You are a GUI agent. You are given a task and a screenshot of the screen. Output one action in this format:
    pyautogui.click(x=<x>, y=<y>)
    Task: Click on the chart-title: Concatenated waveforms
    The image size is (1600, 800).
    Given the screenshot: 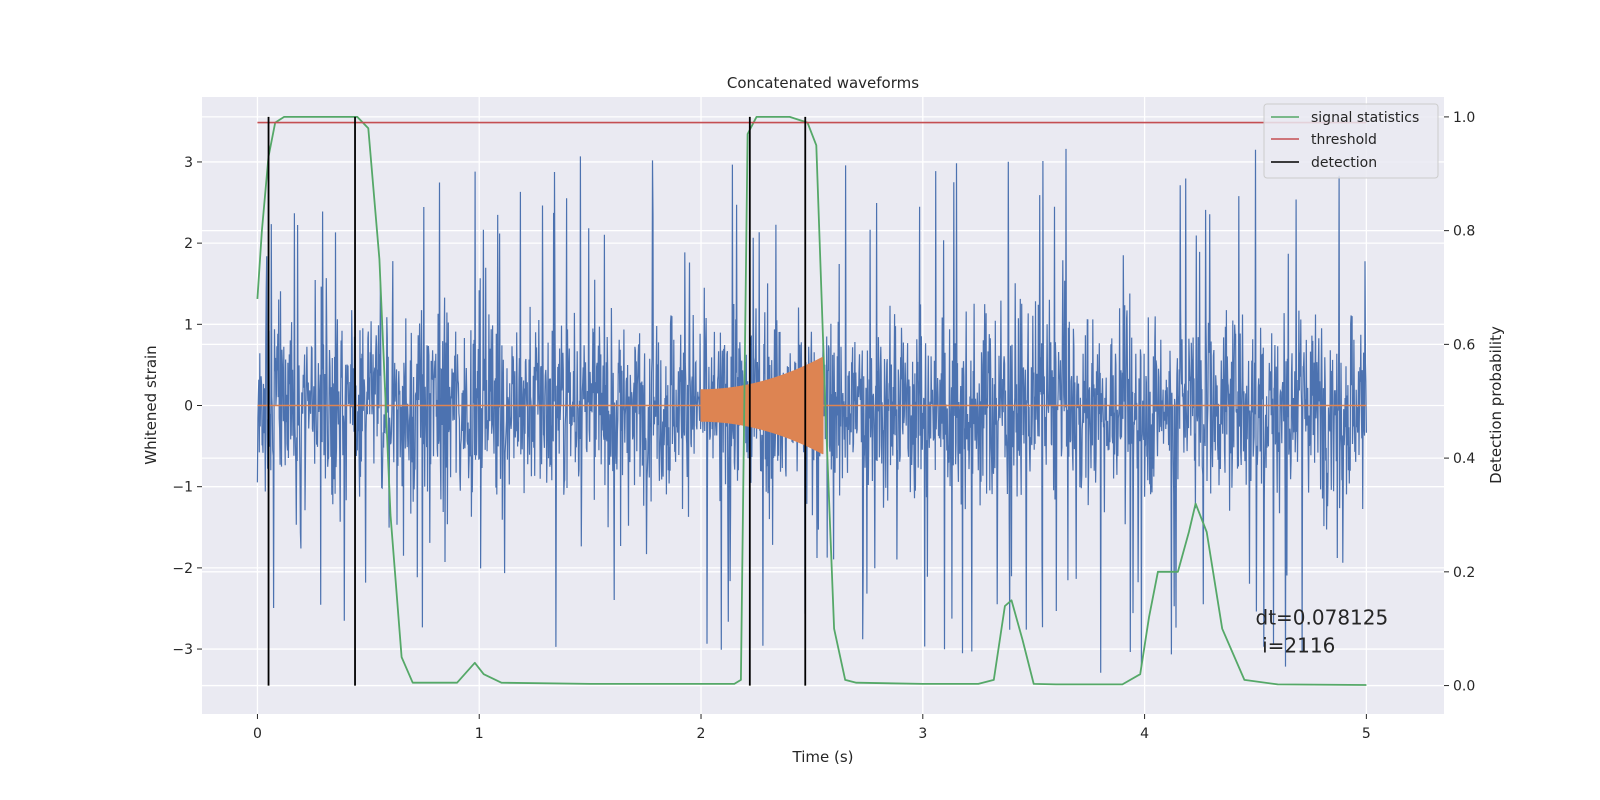 What is the action you would take?
    pyautogui.click(x=823, y=83)
    